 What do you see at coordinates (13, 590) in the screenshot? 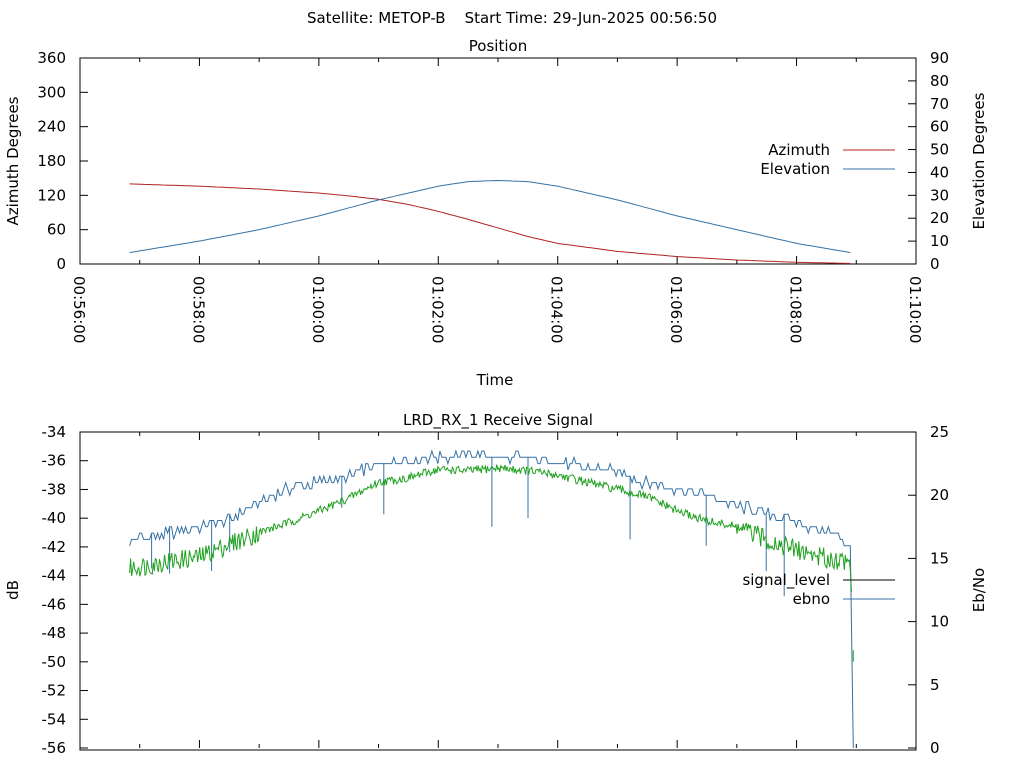
I see `y-axis-label: dB` at bounding box center [13, 590].